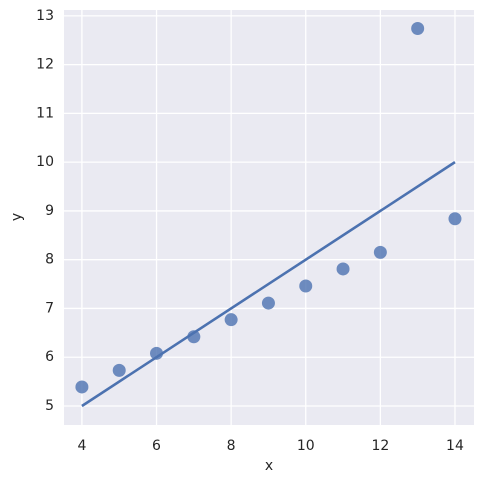 The height and width of the screenshot is (484, 484). I want to click on y-tick-label: 13, so click(45, 16).